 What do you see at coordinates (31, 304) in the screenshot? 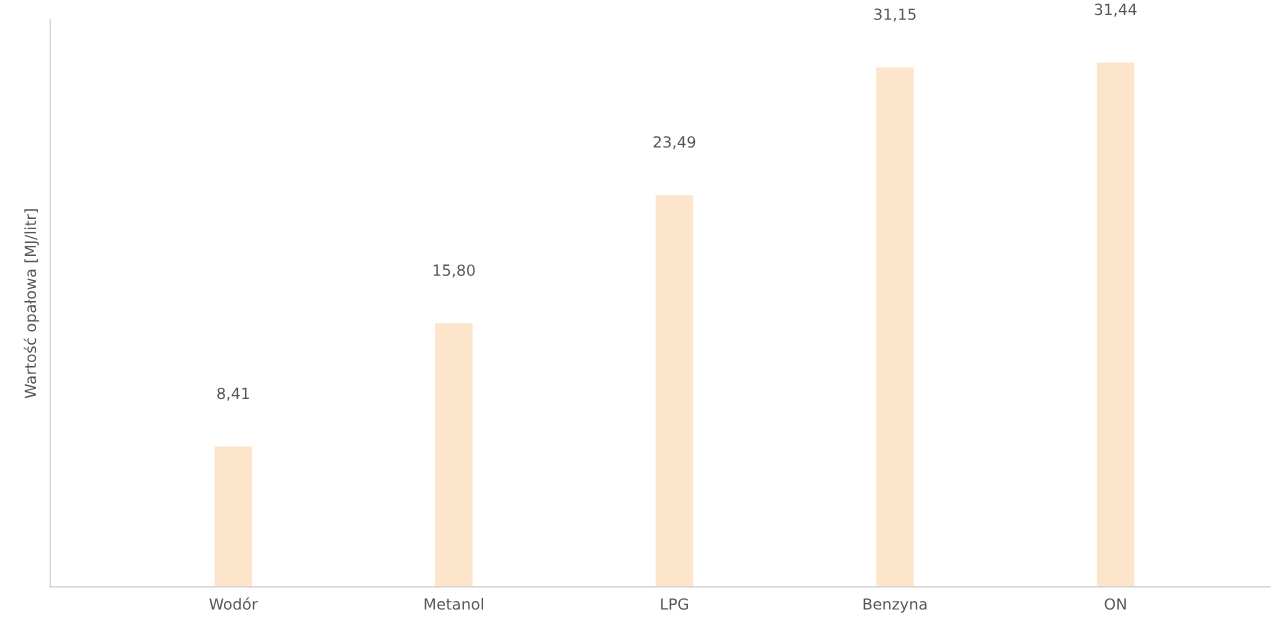
I see `y-axis-title: Wartość opałowa [MJ/litr]` at bounding box center [31, 304].